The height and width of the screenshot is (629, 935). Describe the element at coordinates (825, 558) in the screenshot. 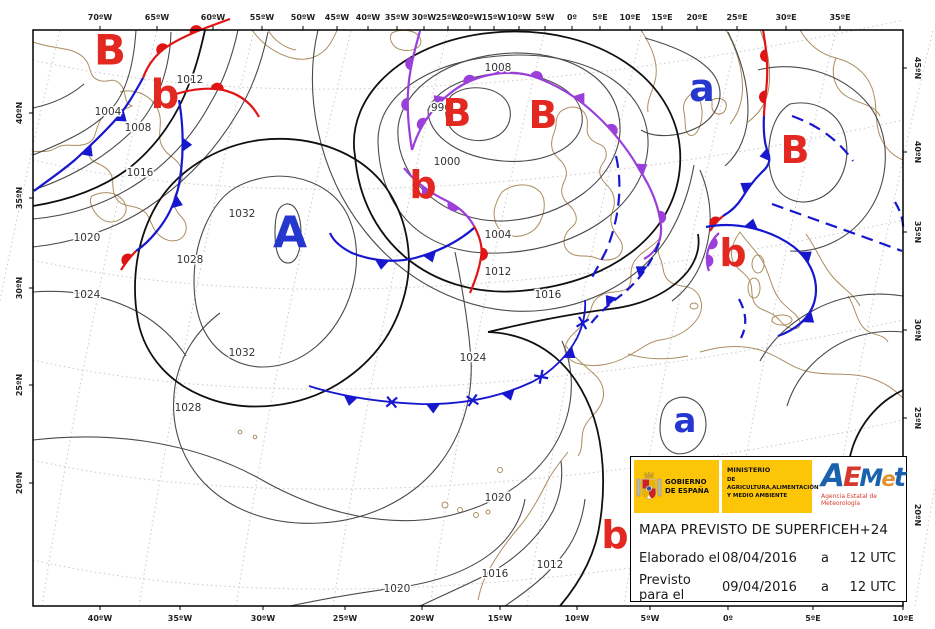

I see `elaborated-sep: a` at that location.